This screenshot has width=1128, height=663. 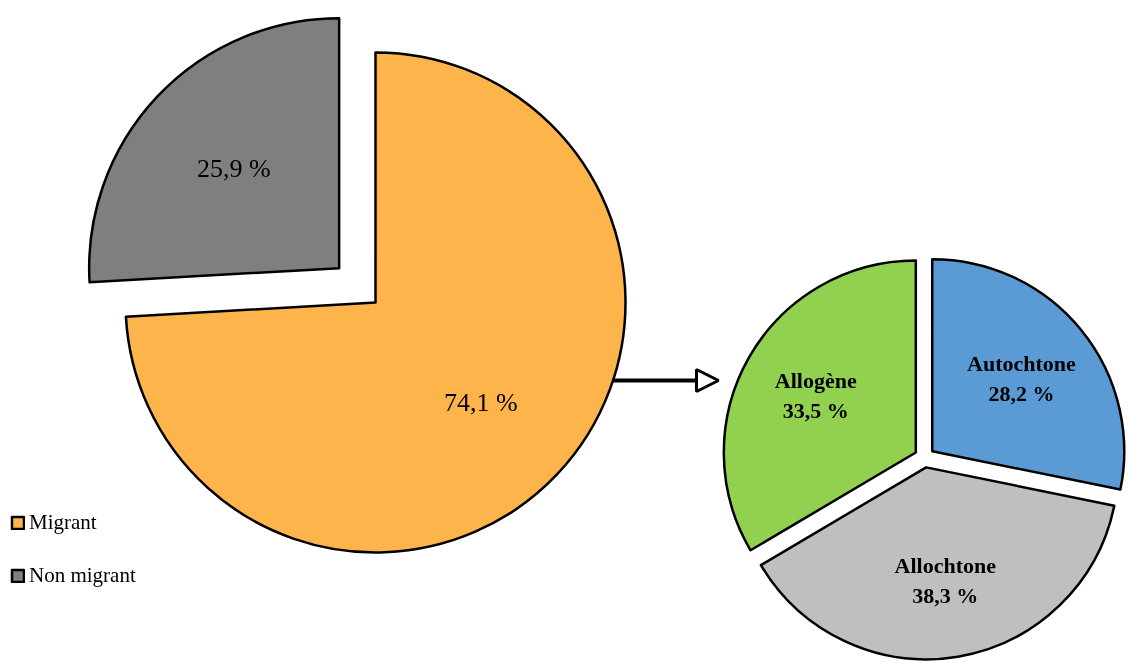 I want to click on data-label: 28,2 %, so click(x=1021, y=393).